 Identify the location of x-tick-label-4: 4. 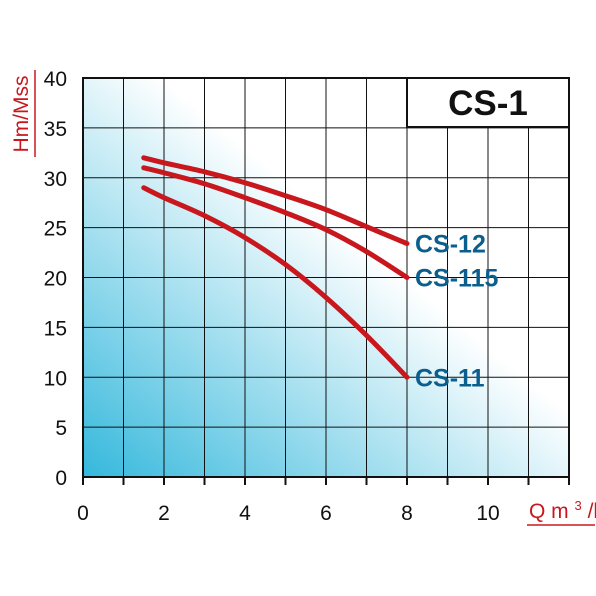
(245, 513).